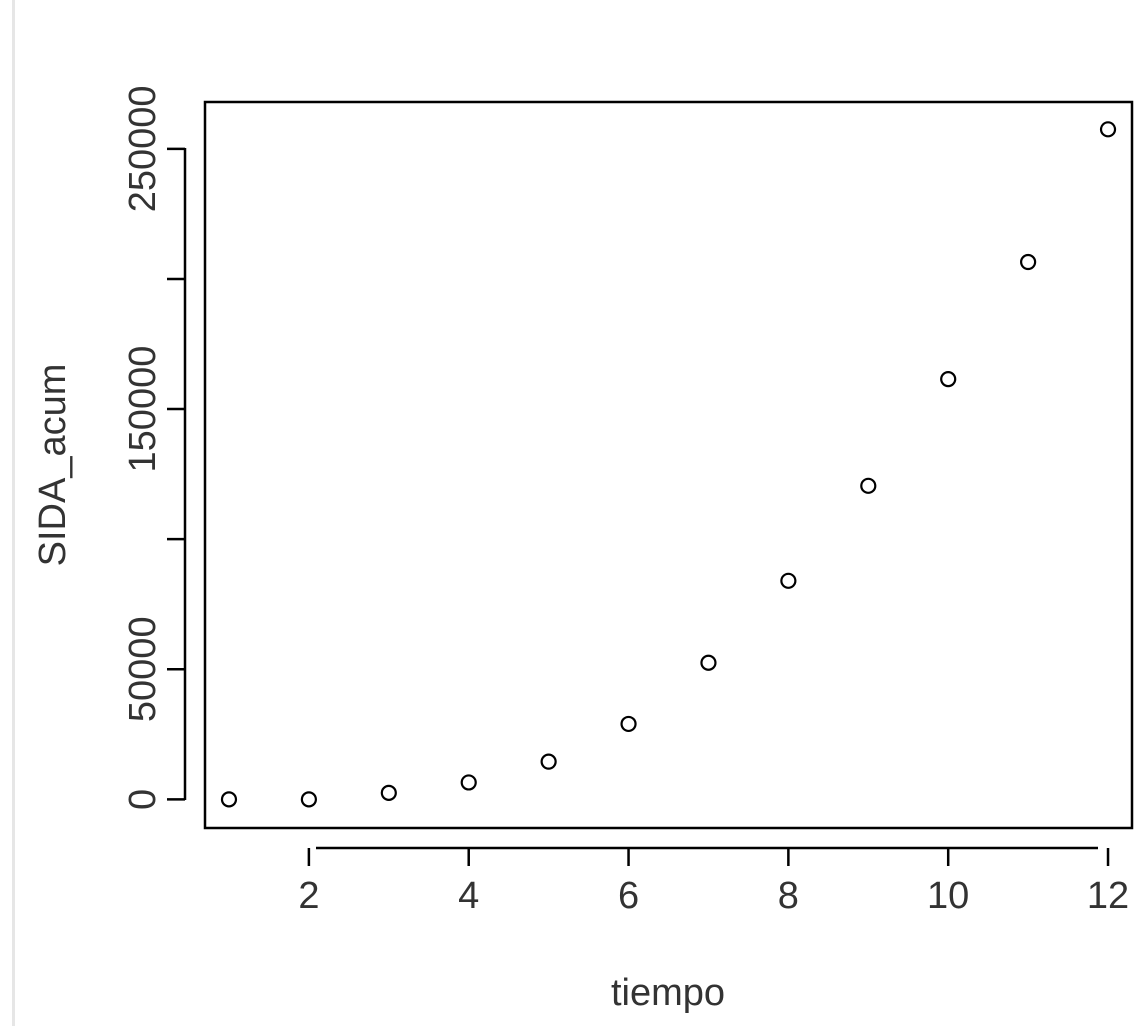  I want to click on x-axis-label: tiempo, so click(668, 993).